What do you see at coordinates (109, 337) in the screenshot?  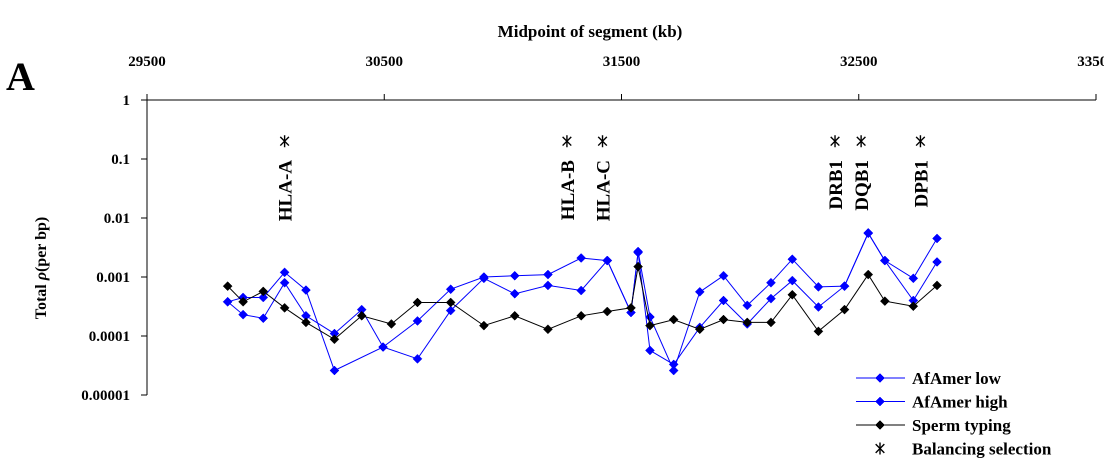 I see `y-tick-label: 0.0001` at bounding box center [109, 337].